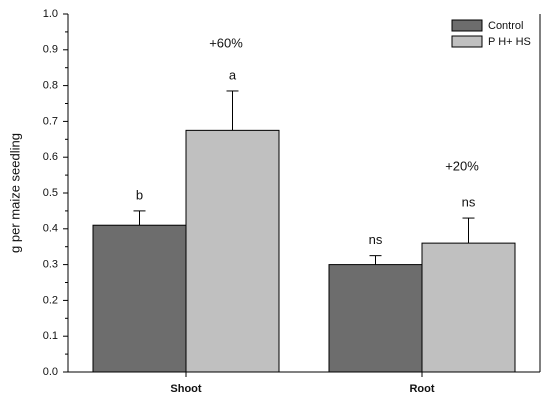 The width and height of the screenshot is (550, 403). What do you see at coordinates (139, 194) in the screenshot?
I see `significance-label: b` at bounding box center [139, 194].